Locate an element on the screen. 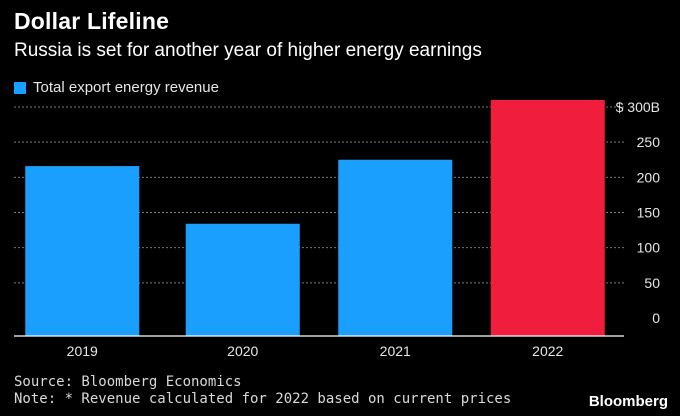  y-tick-label: 200 is located at coordinates (649, 177).